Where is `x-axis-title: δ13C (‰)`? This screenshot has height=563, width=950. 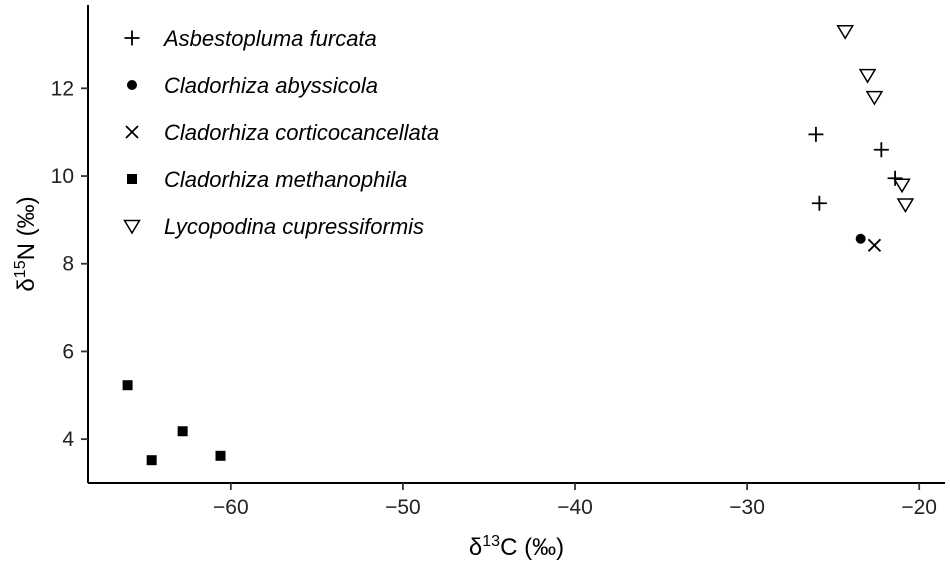 x-axis-title: δ13C (‰) is located at coordinates (516, 547).